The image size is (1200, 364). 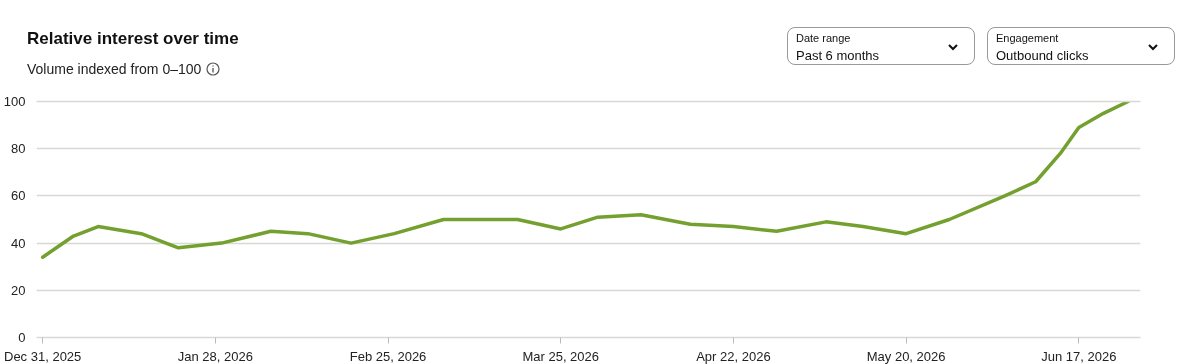 What do you see at coordinates (1043, 55) in the screenshot?
I see `text: Outbound clicks` at bounding box center [1043, 55].